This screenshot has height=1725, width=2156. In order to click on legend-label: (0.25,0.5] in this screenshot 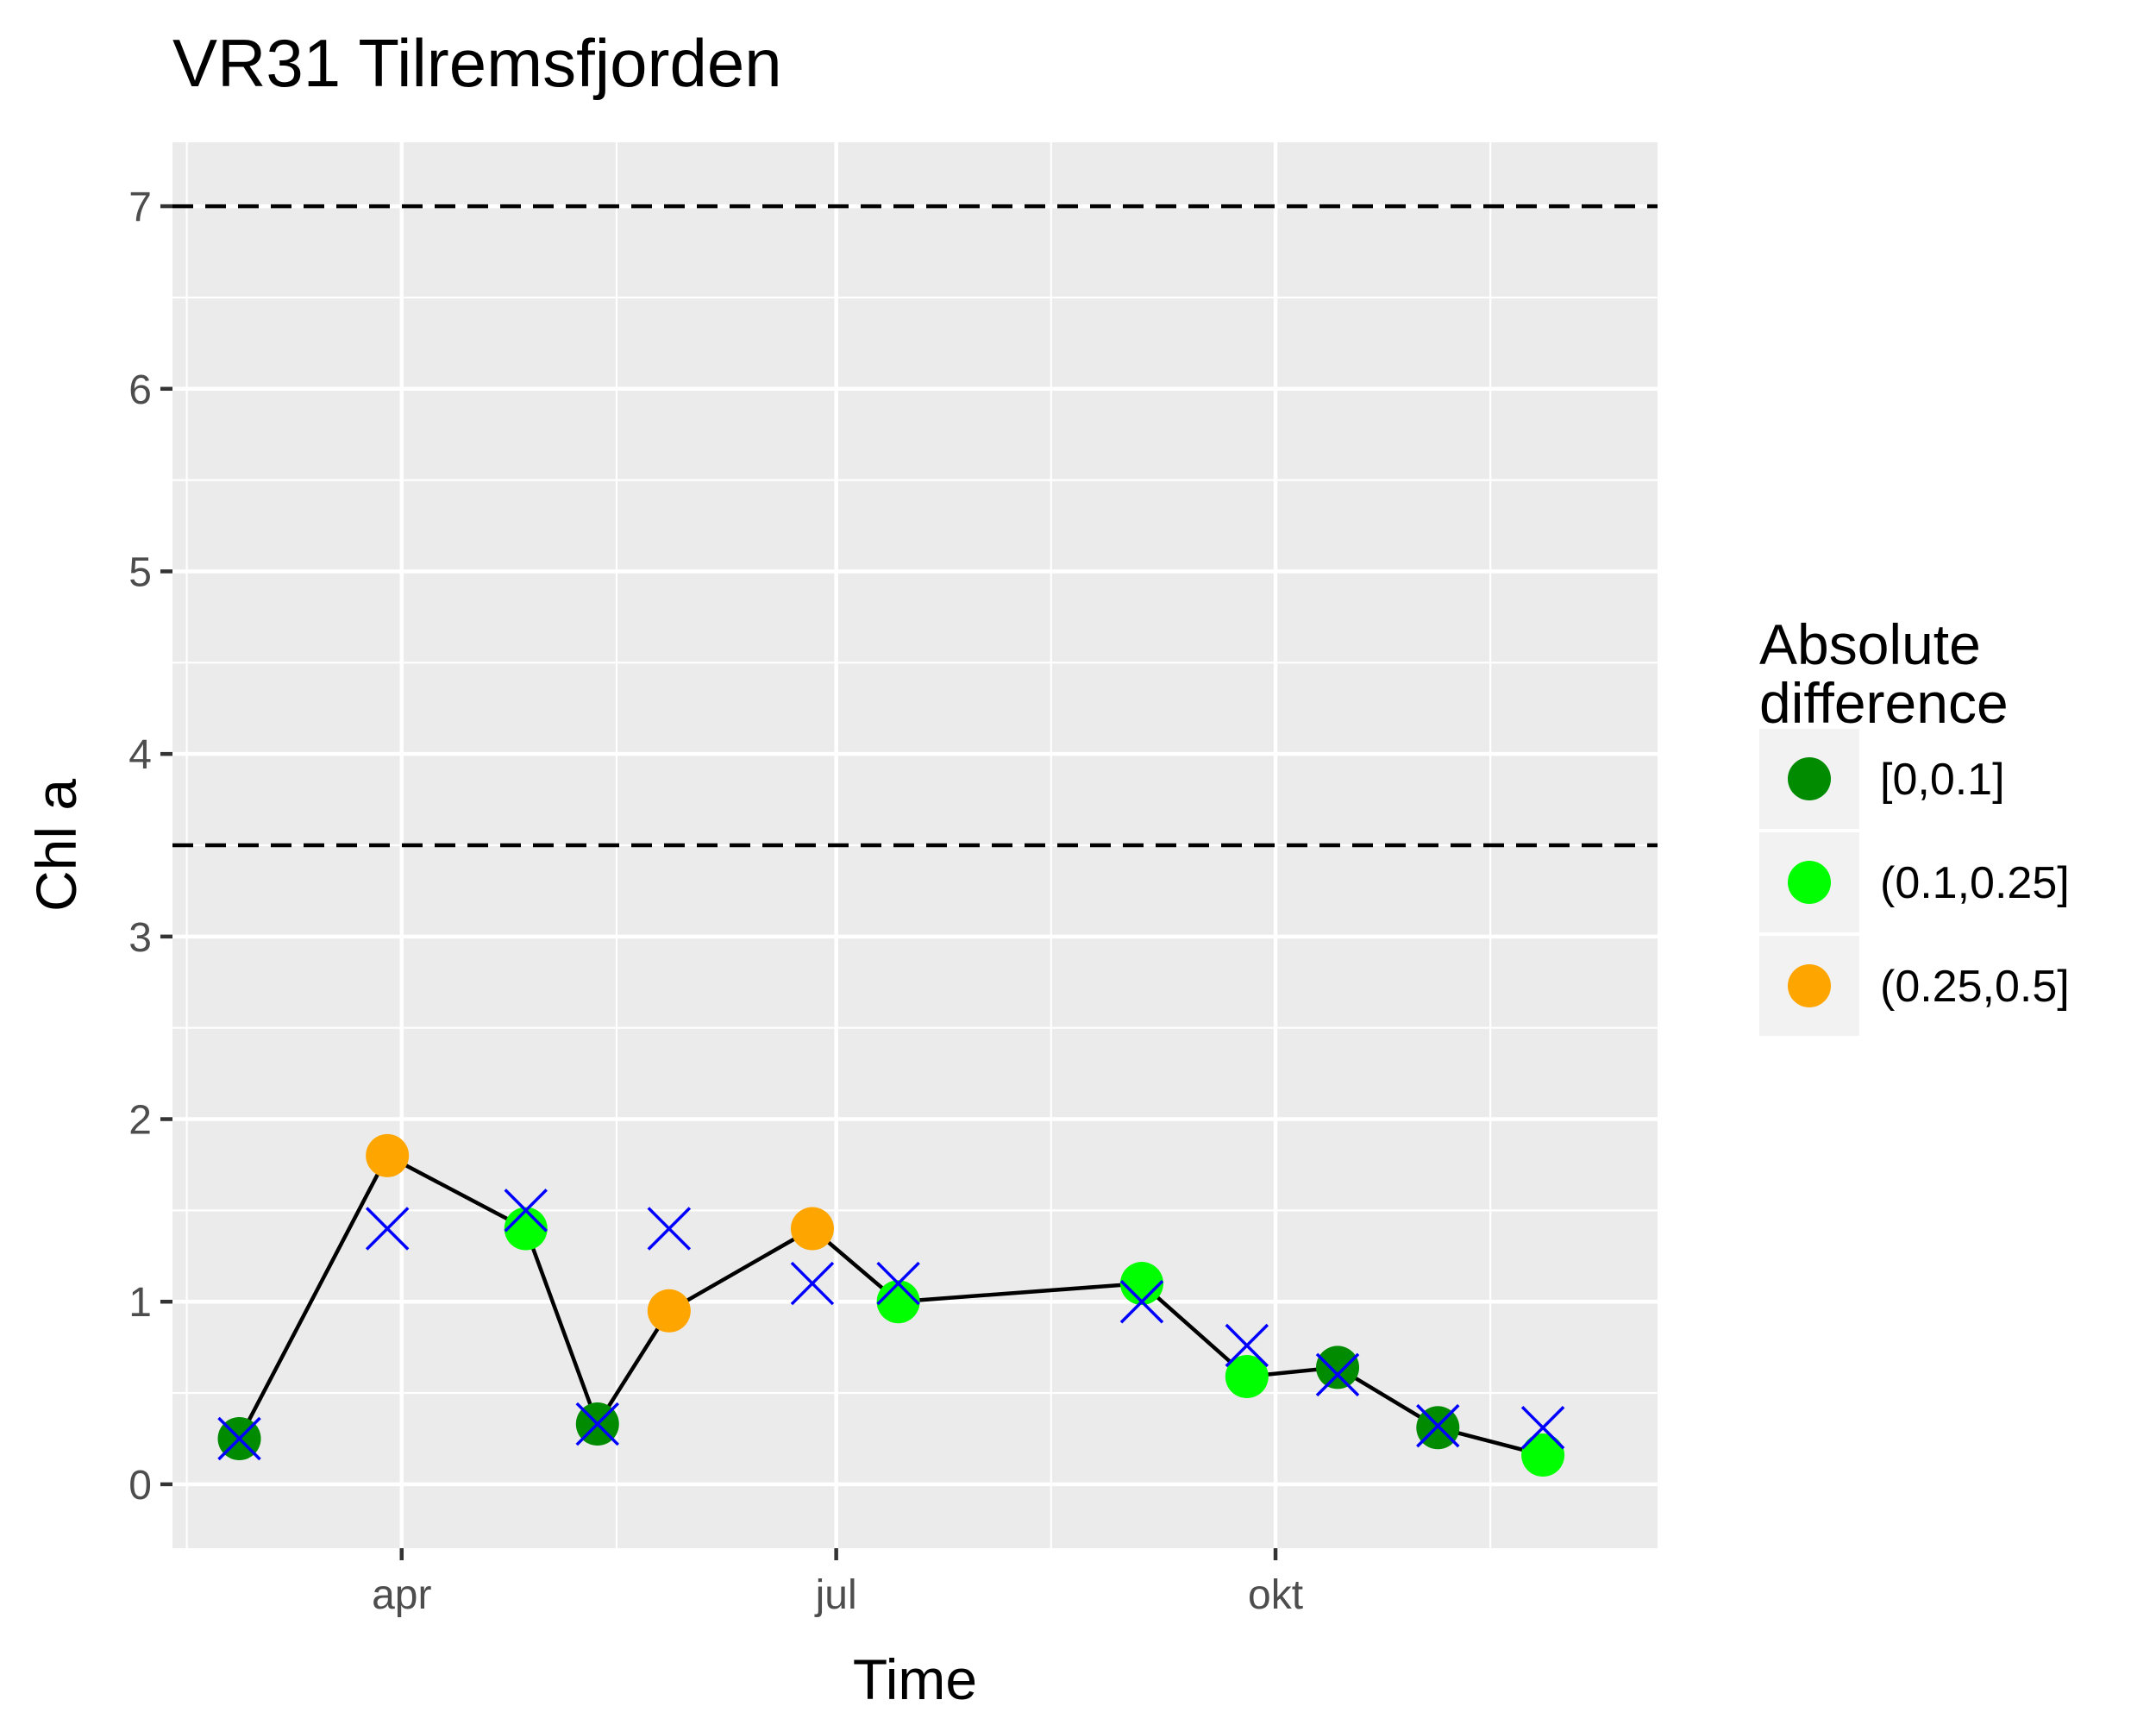, I will do `click(1975, 987)`.